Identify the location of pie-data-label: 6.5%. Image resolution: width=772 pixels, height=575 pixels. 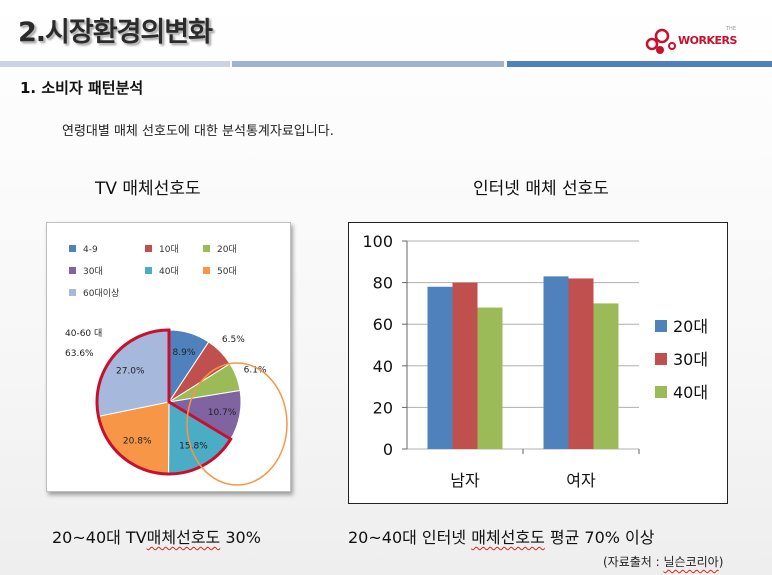
(233, 340).